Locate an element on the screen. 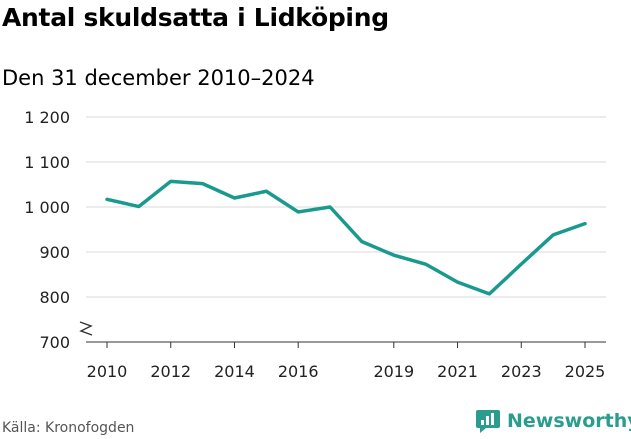 Image resolution: width=631 pixels, height=439 pixels. x-tick-label: 2019 is located at coordinates (393, 371).